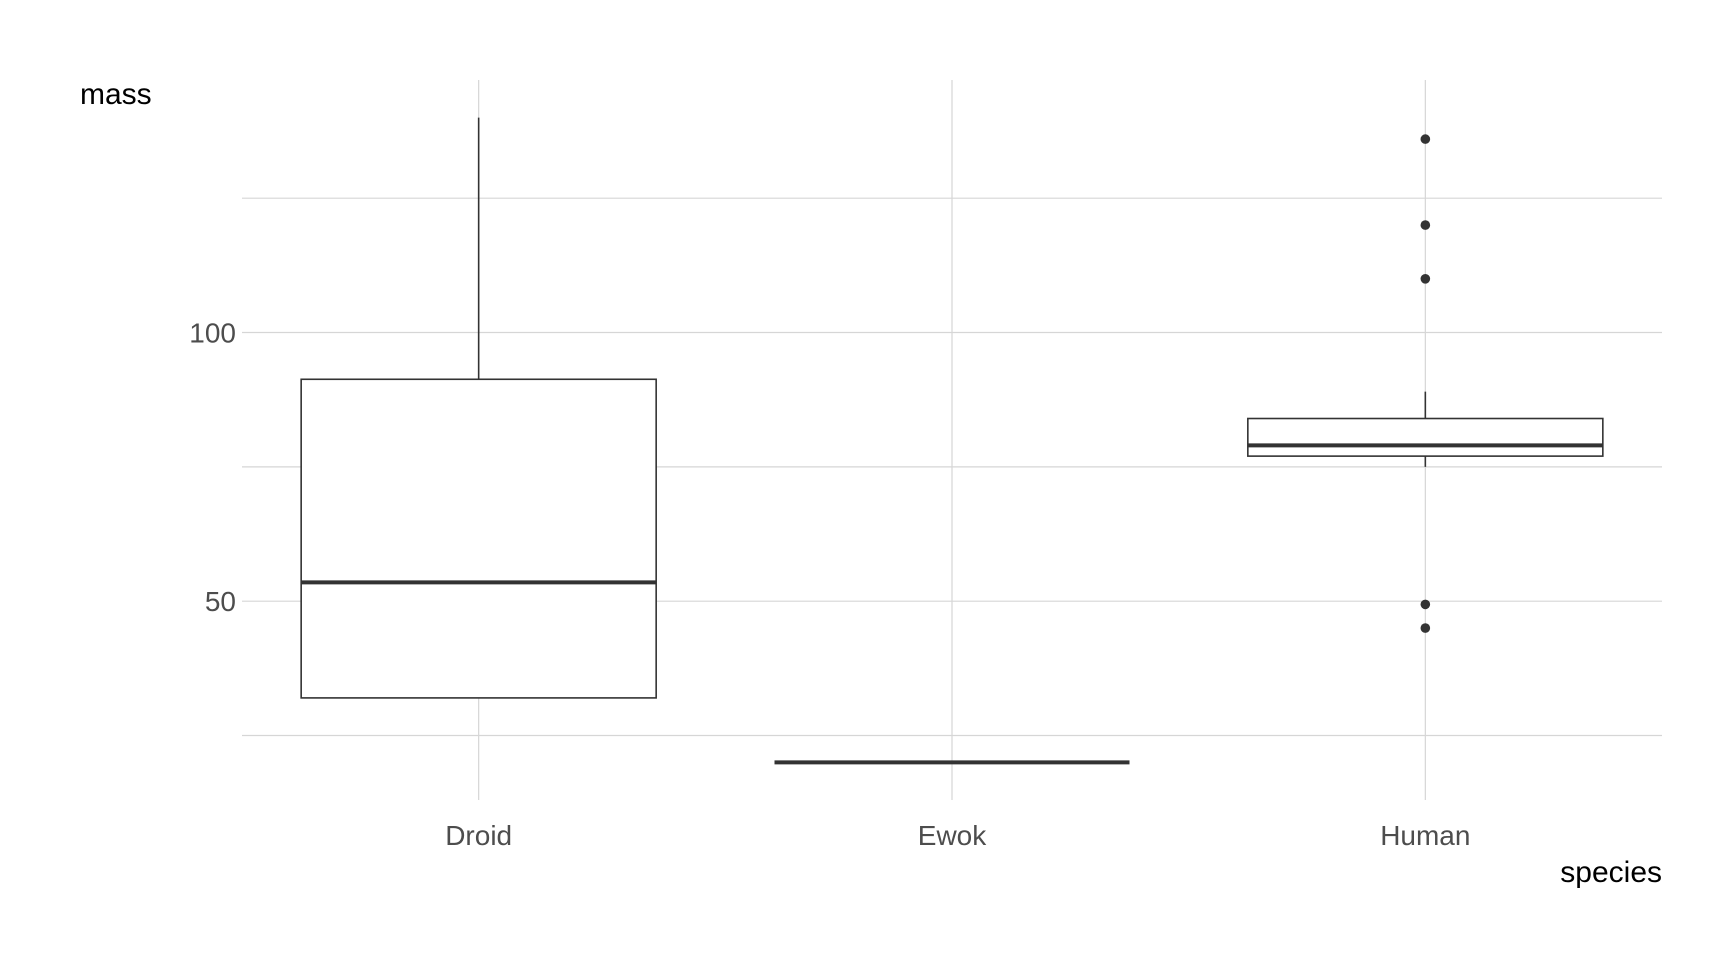  I want to click on box-human, so click(1425, 383).